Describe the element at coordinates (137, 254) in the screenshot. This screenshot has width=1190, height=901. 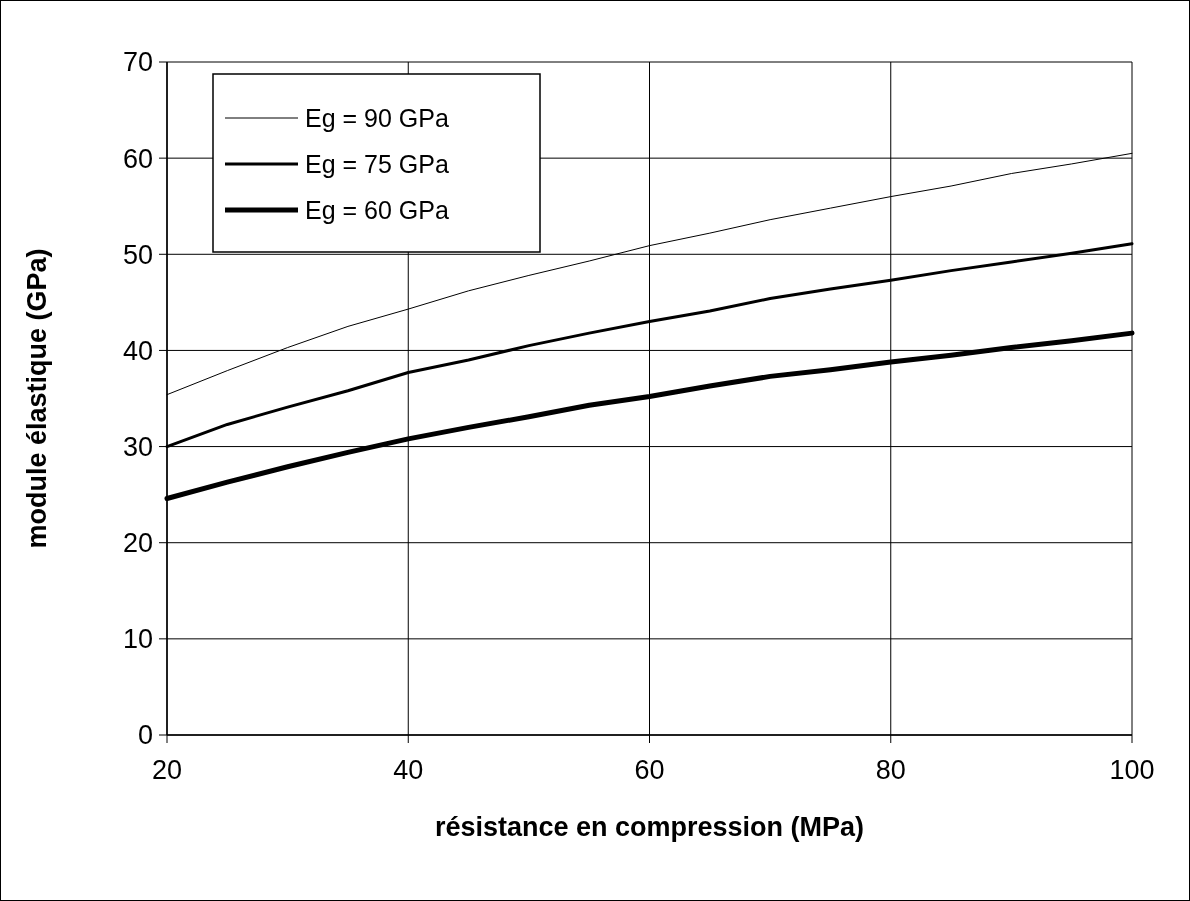
I see `y-tick-label: 50` at that location.